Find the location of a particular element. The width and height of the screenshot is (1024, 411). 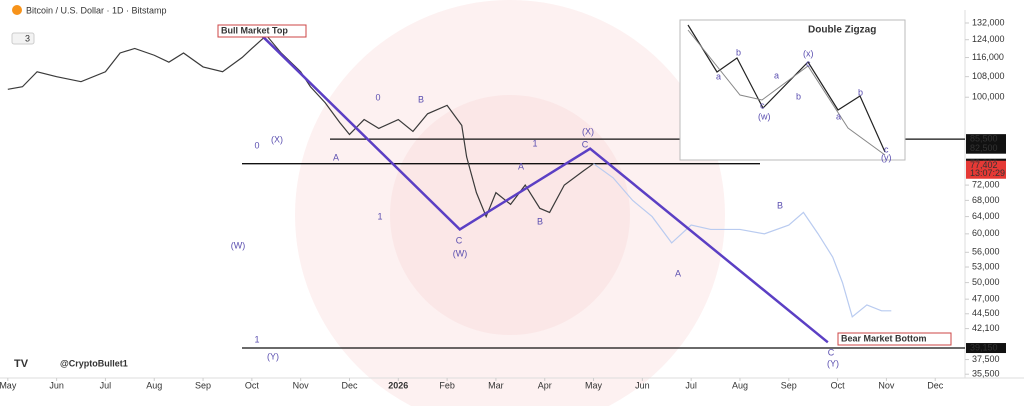

y-tick-label: 132,000 is located at coordinates (988, 22).